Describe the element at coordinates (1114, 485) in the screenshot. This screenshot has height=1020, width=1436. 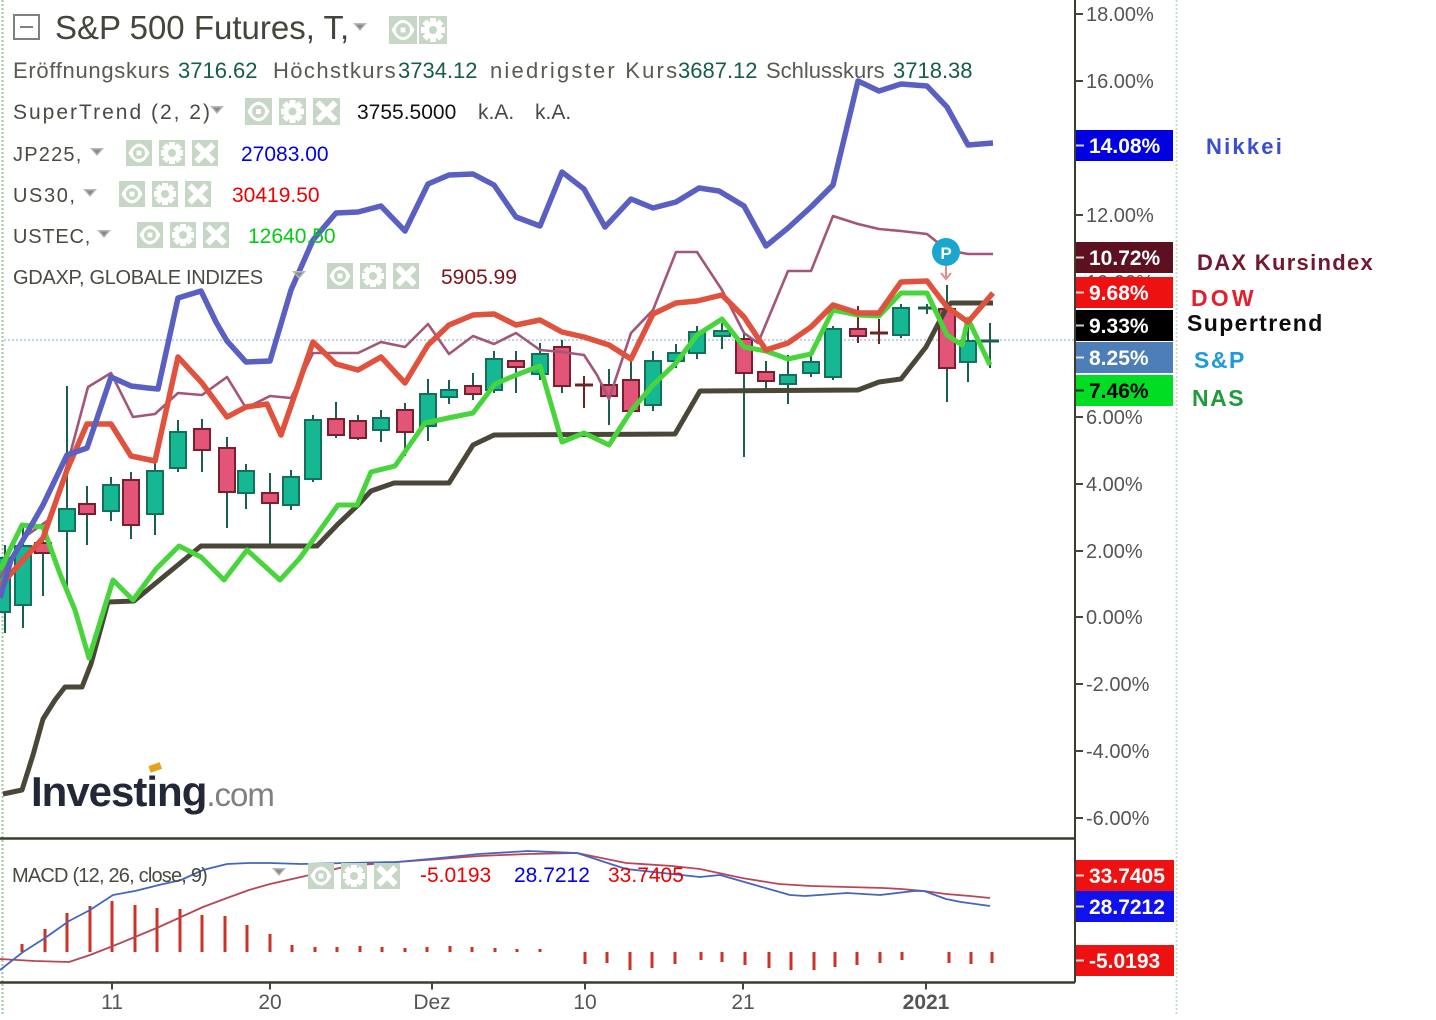
I see `svg-text: 4.00%` at that location.